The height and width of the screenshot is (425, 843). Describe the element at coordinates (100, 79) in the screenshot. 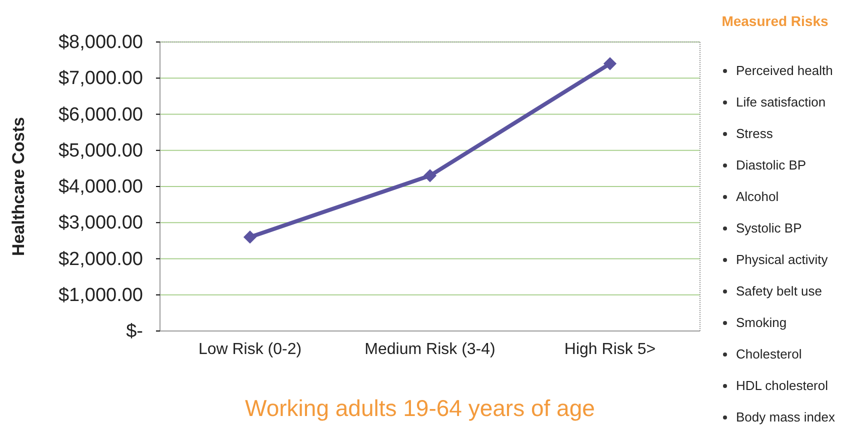

I see `y-tick-label: $7,000.00` at that location.